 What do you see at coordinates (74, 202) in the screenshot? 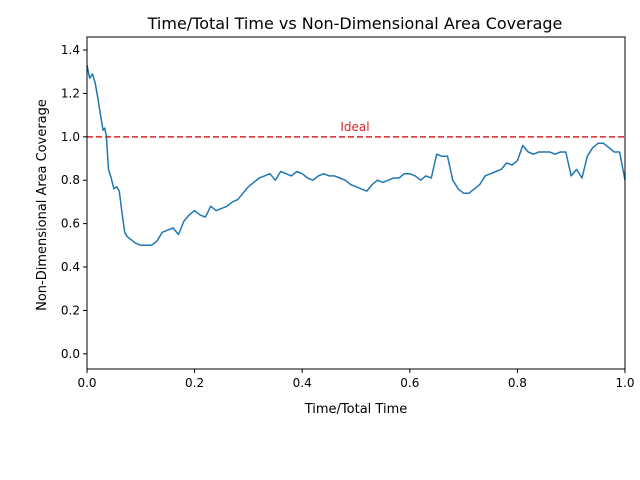
I see `y-axis: 0.0 0.2 0.4 0.6 0.8 1.0 1.2 1.4` at bounding box center [74, 202].